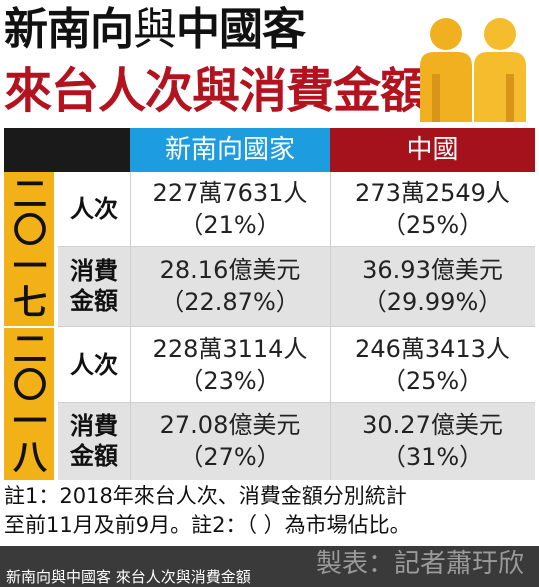 The height and width of the screenshot is (587, 539). What do you see at coordinates (473, 70) in the screenshot?
I see `people-icon` at bounding box center [473, 70].